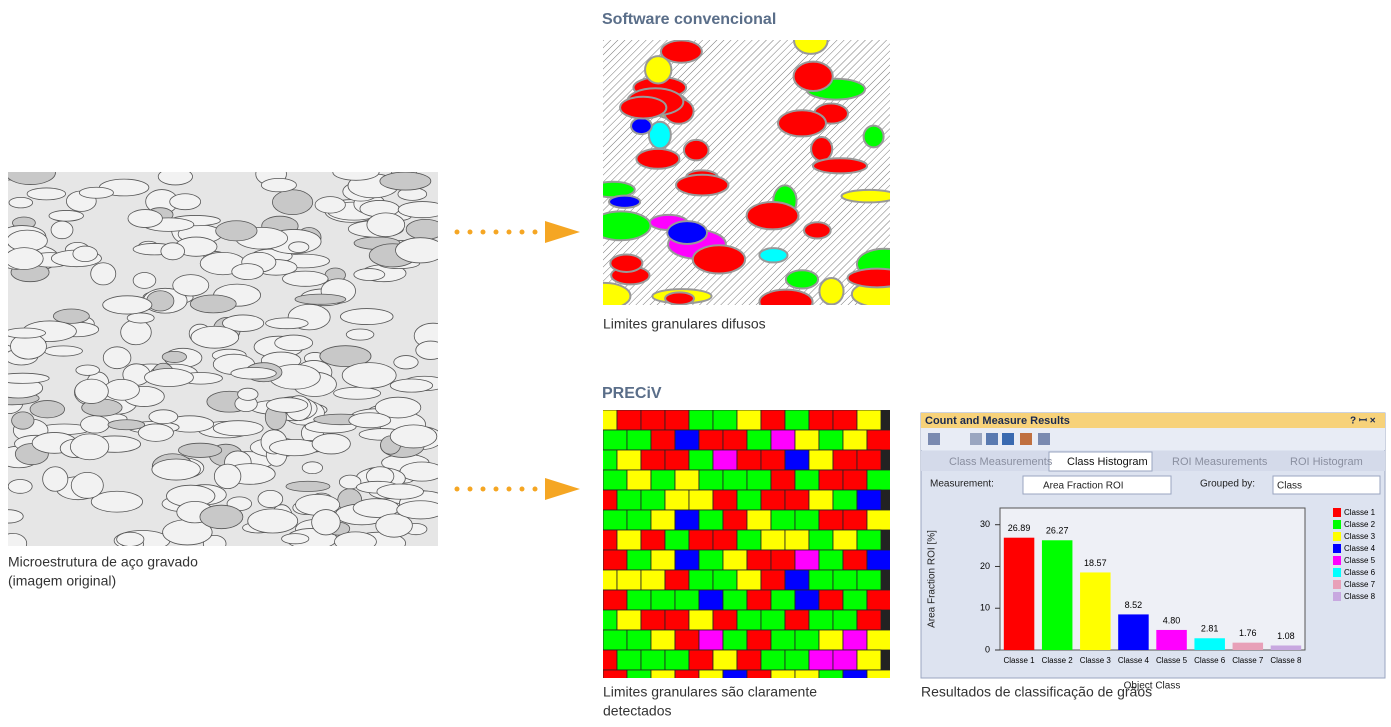  Describe the element at coordinates (1363, 421) in the screenshot. I see `svg-text: ? ꟷ ×` at that location.